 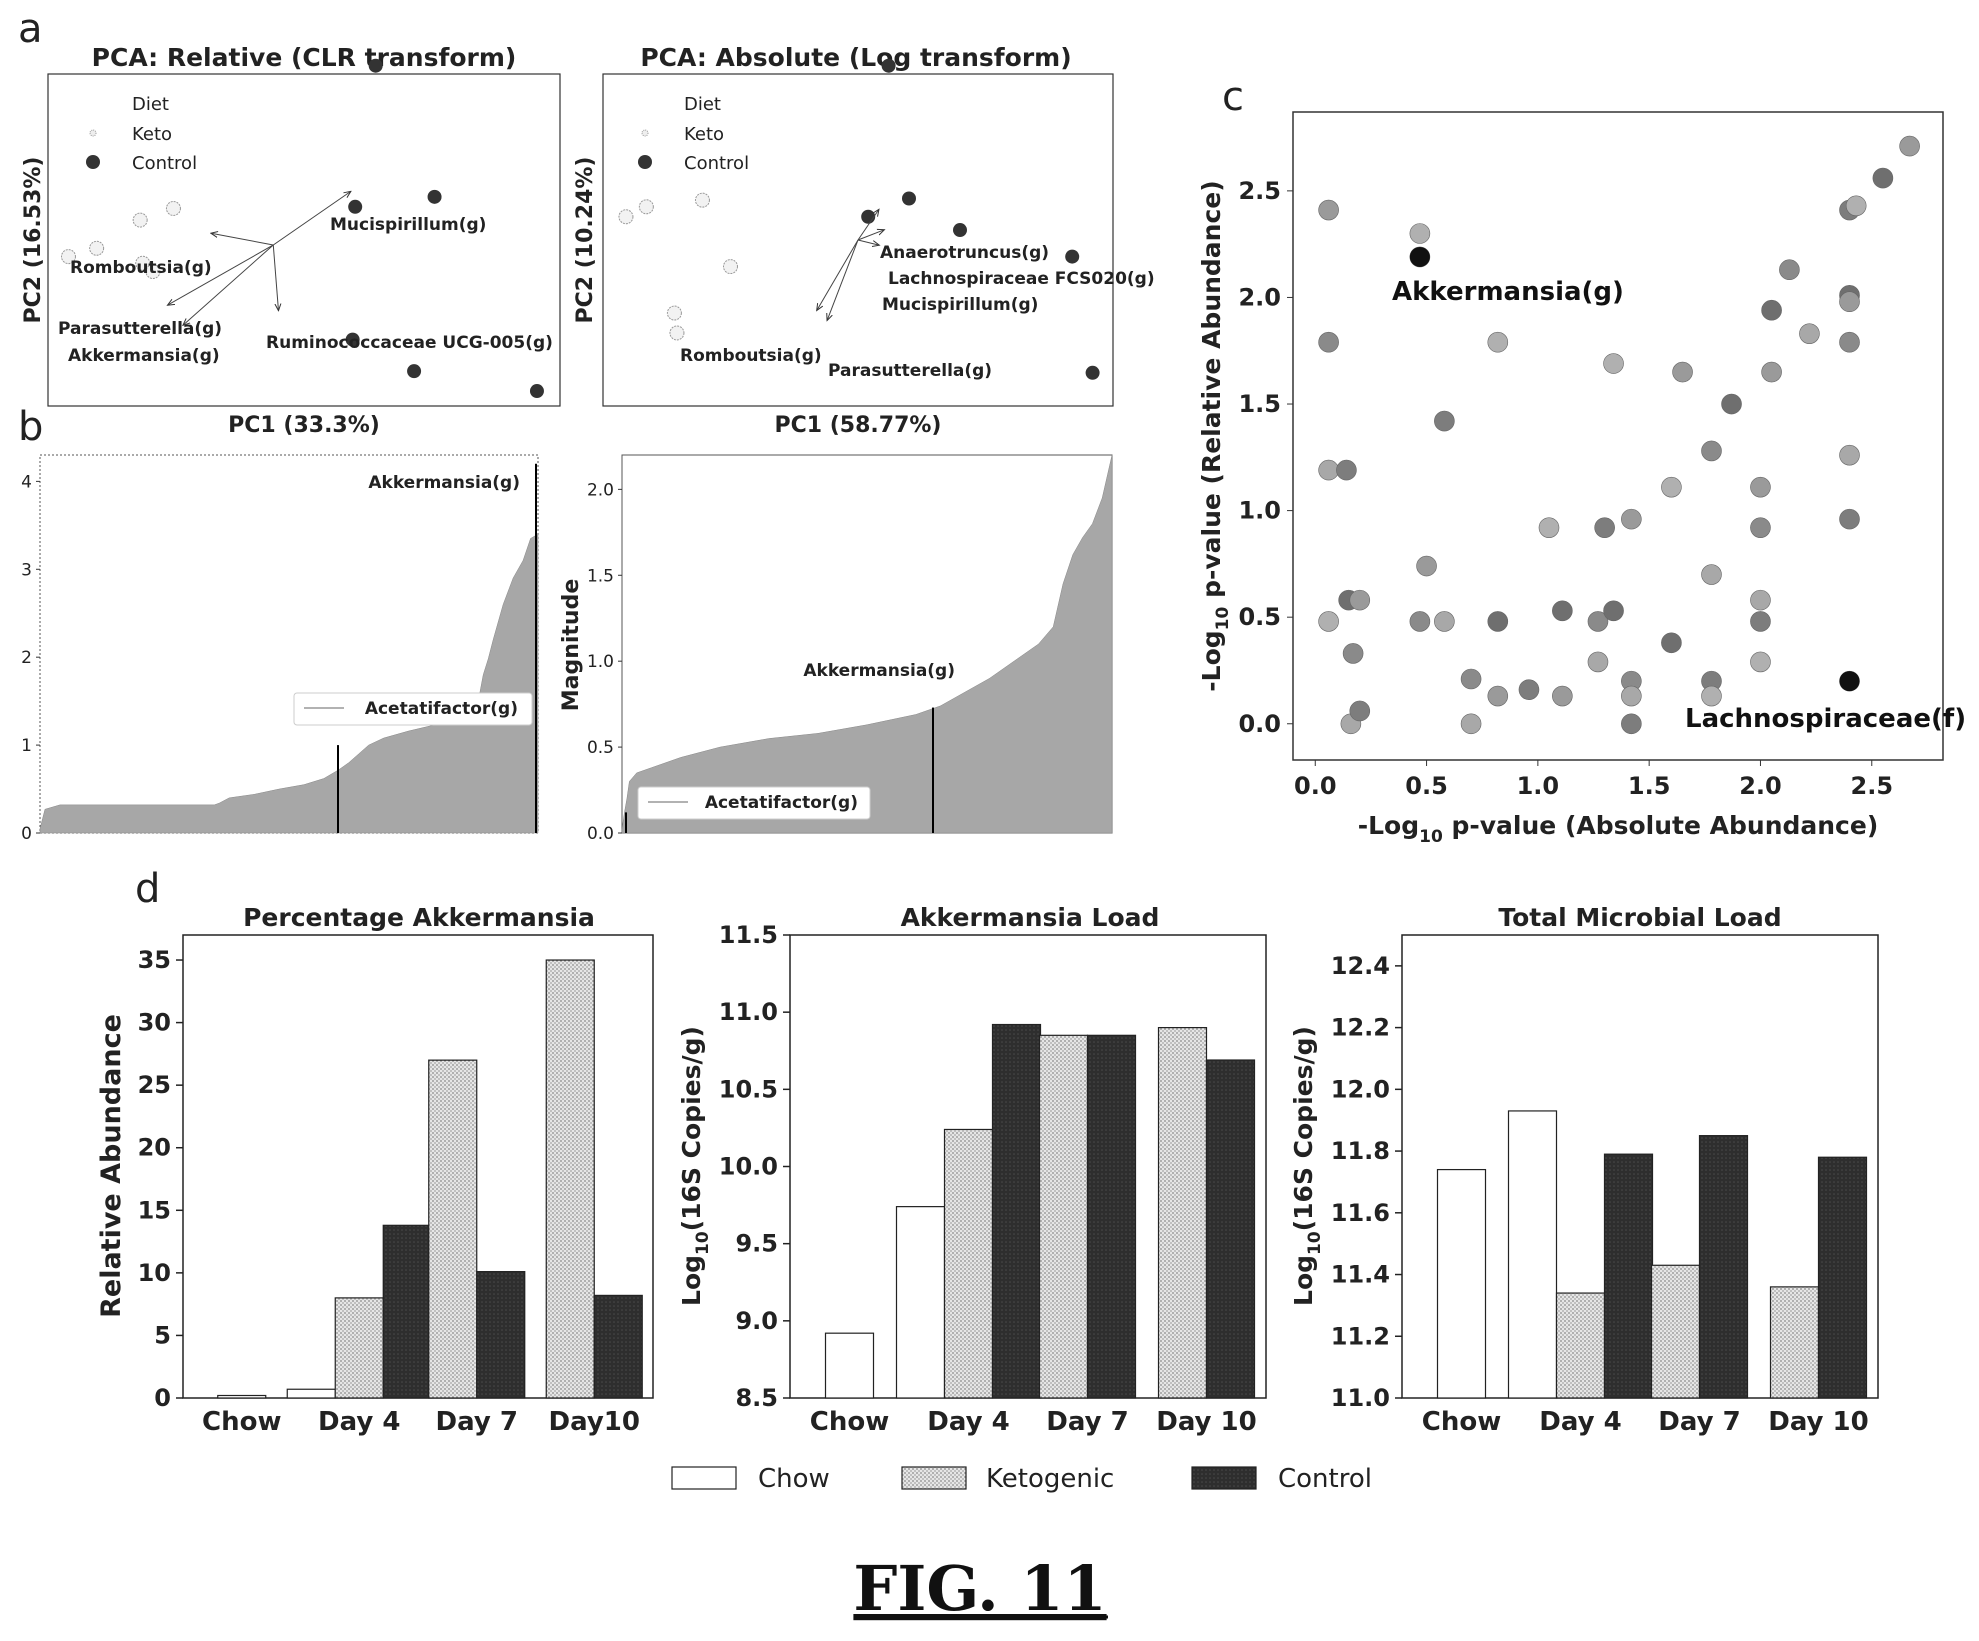 I want to click on highlight-point-lachnospiraceae, so click(x=1849, y=681).